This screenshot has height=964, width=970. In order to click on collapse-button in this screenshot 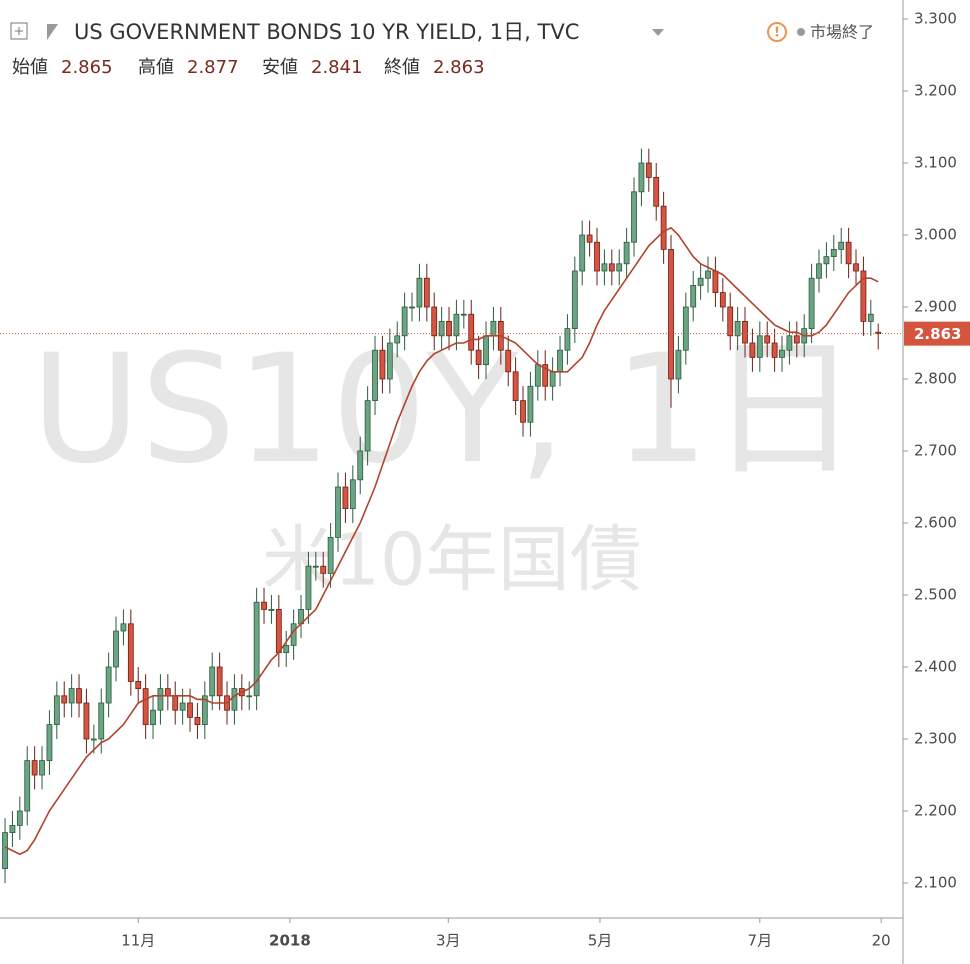, I will do `click(19, 31)`.